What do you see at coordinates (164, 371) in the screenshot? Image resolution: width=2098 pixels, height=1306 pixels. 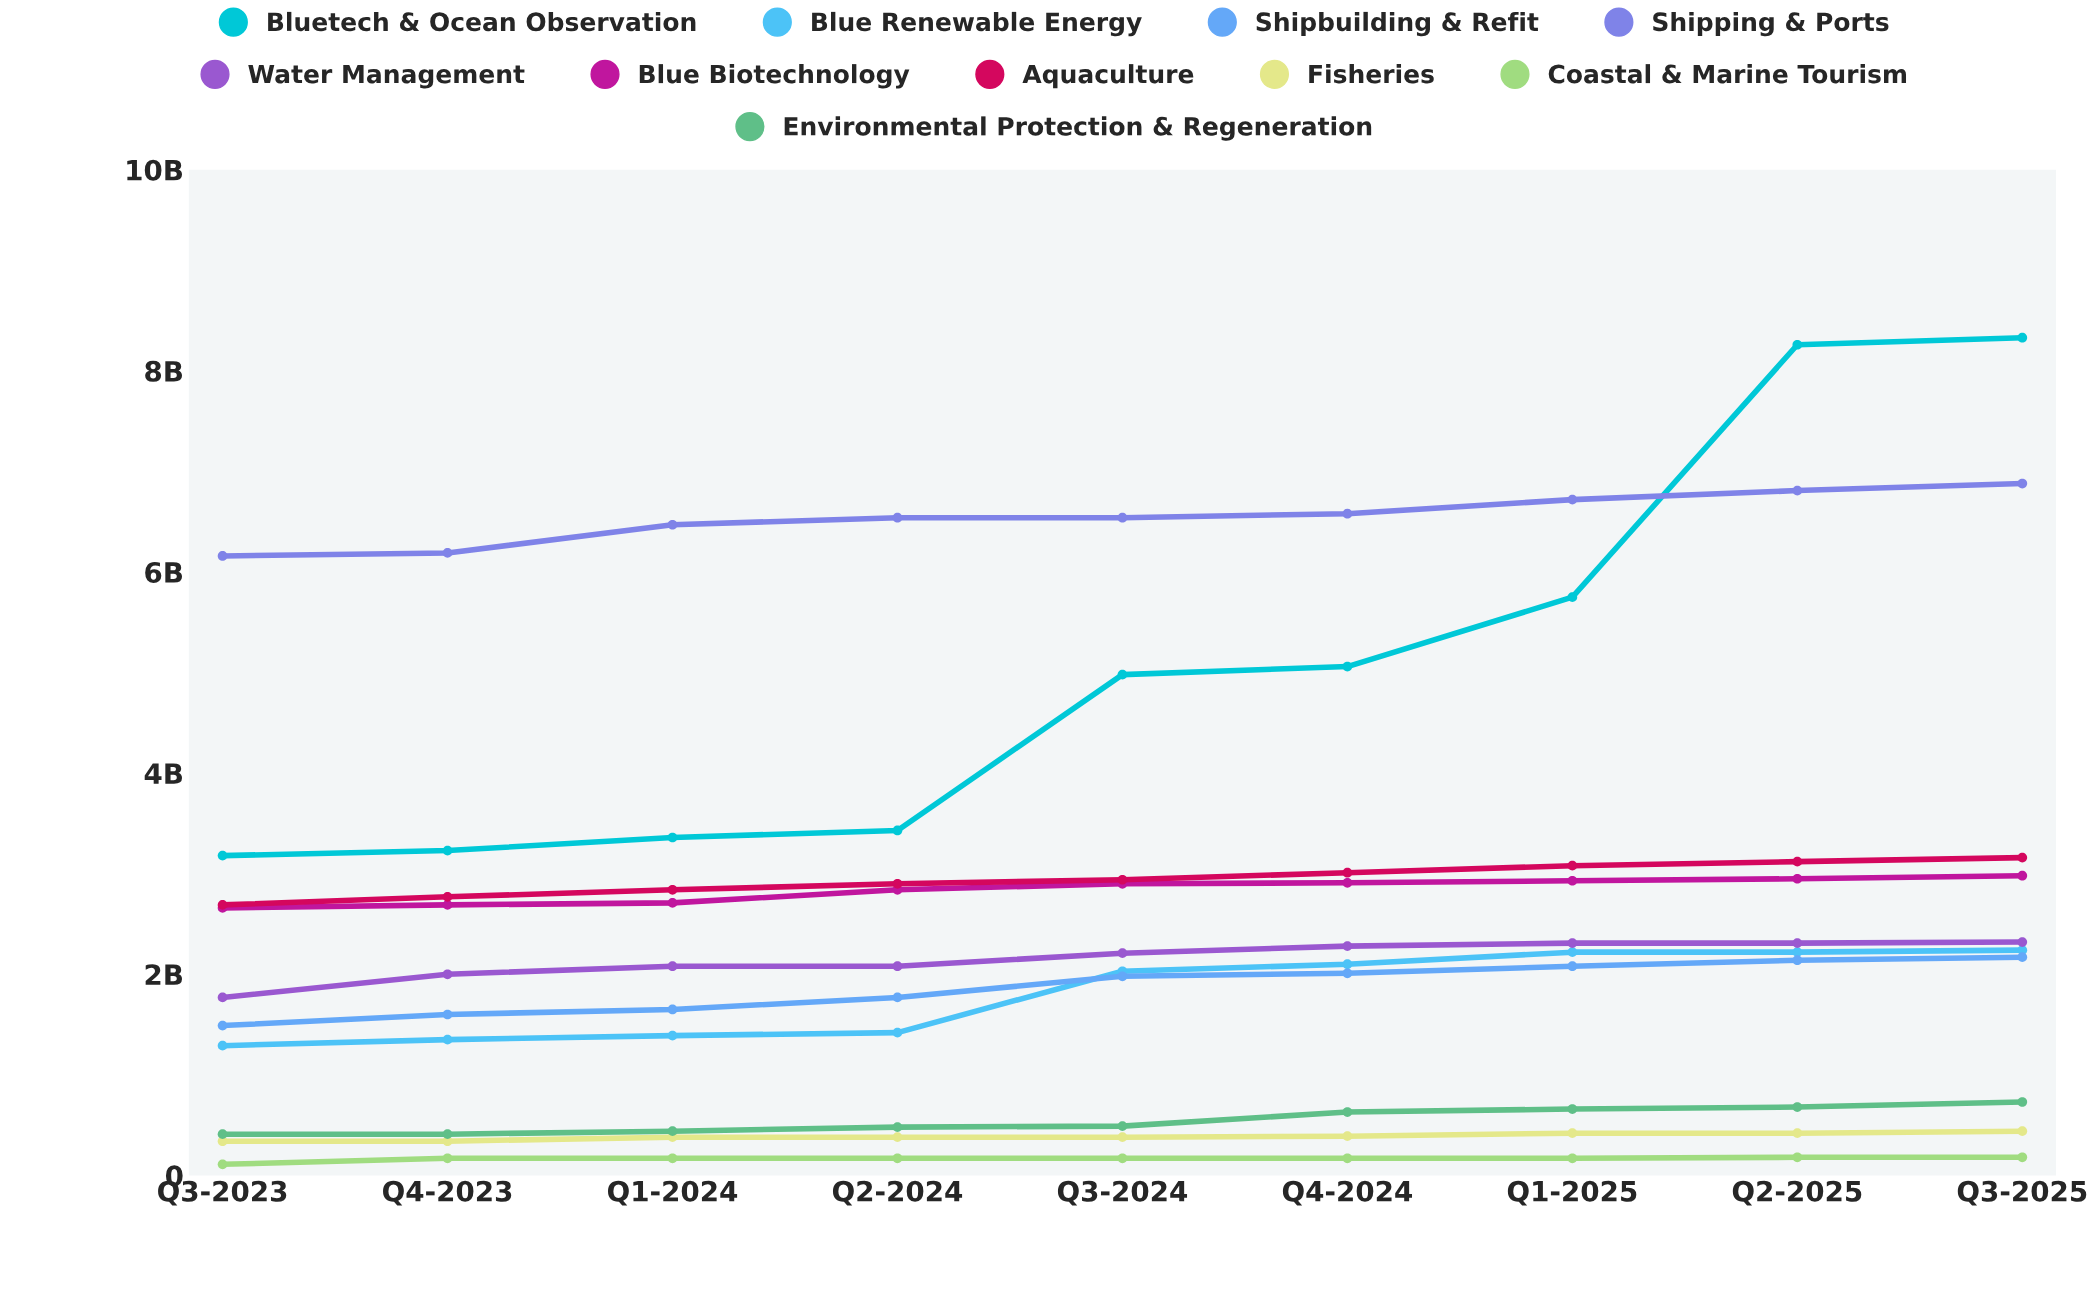 I see `y-tick-label: 8B` at bounding box center [164, 371].